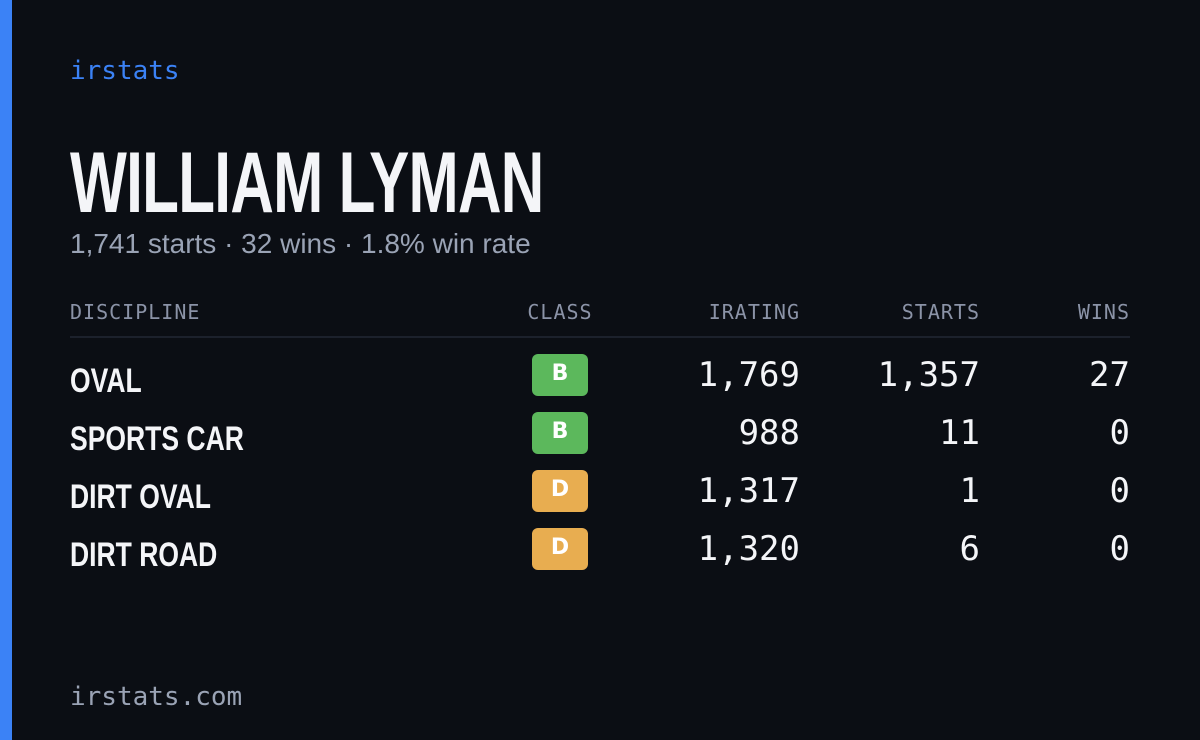  What do you see at coordinates (969, 491) in the screenshot?
I see `stat-value: 1` at bounding box center [969, 491].